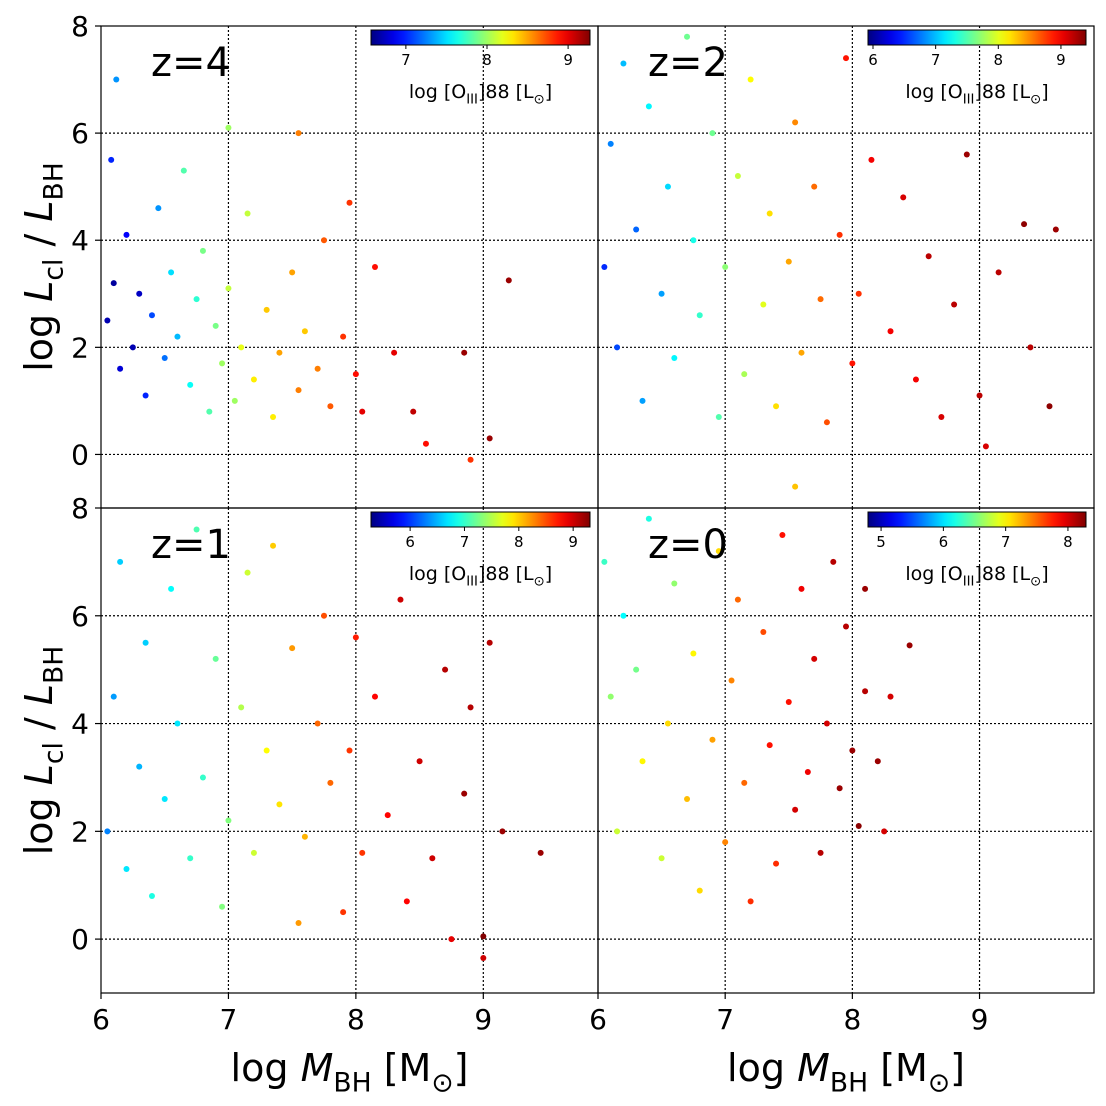 The width and height of the screenshot is (1106, 1106). Describe the element at coordinates (725, 1019) in the screenshot. I see `x-tick-label: 7` at that location.